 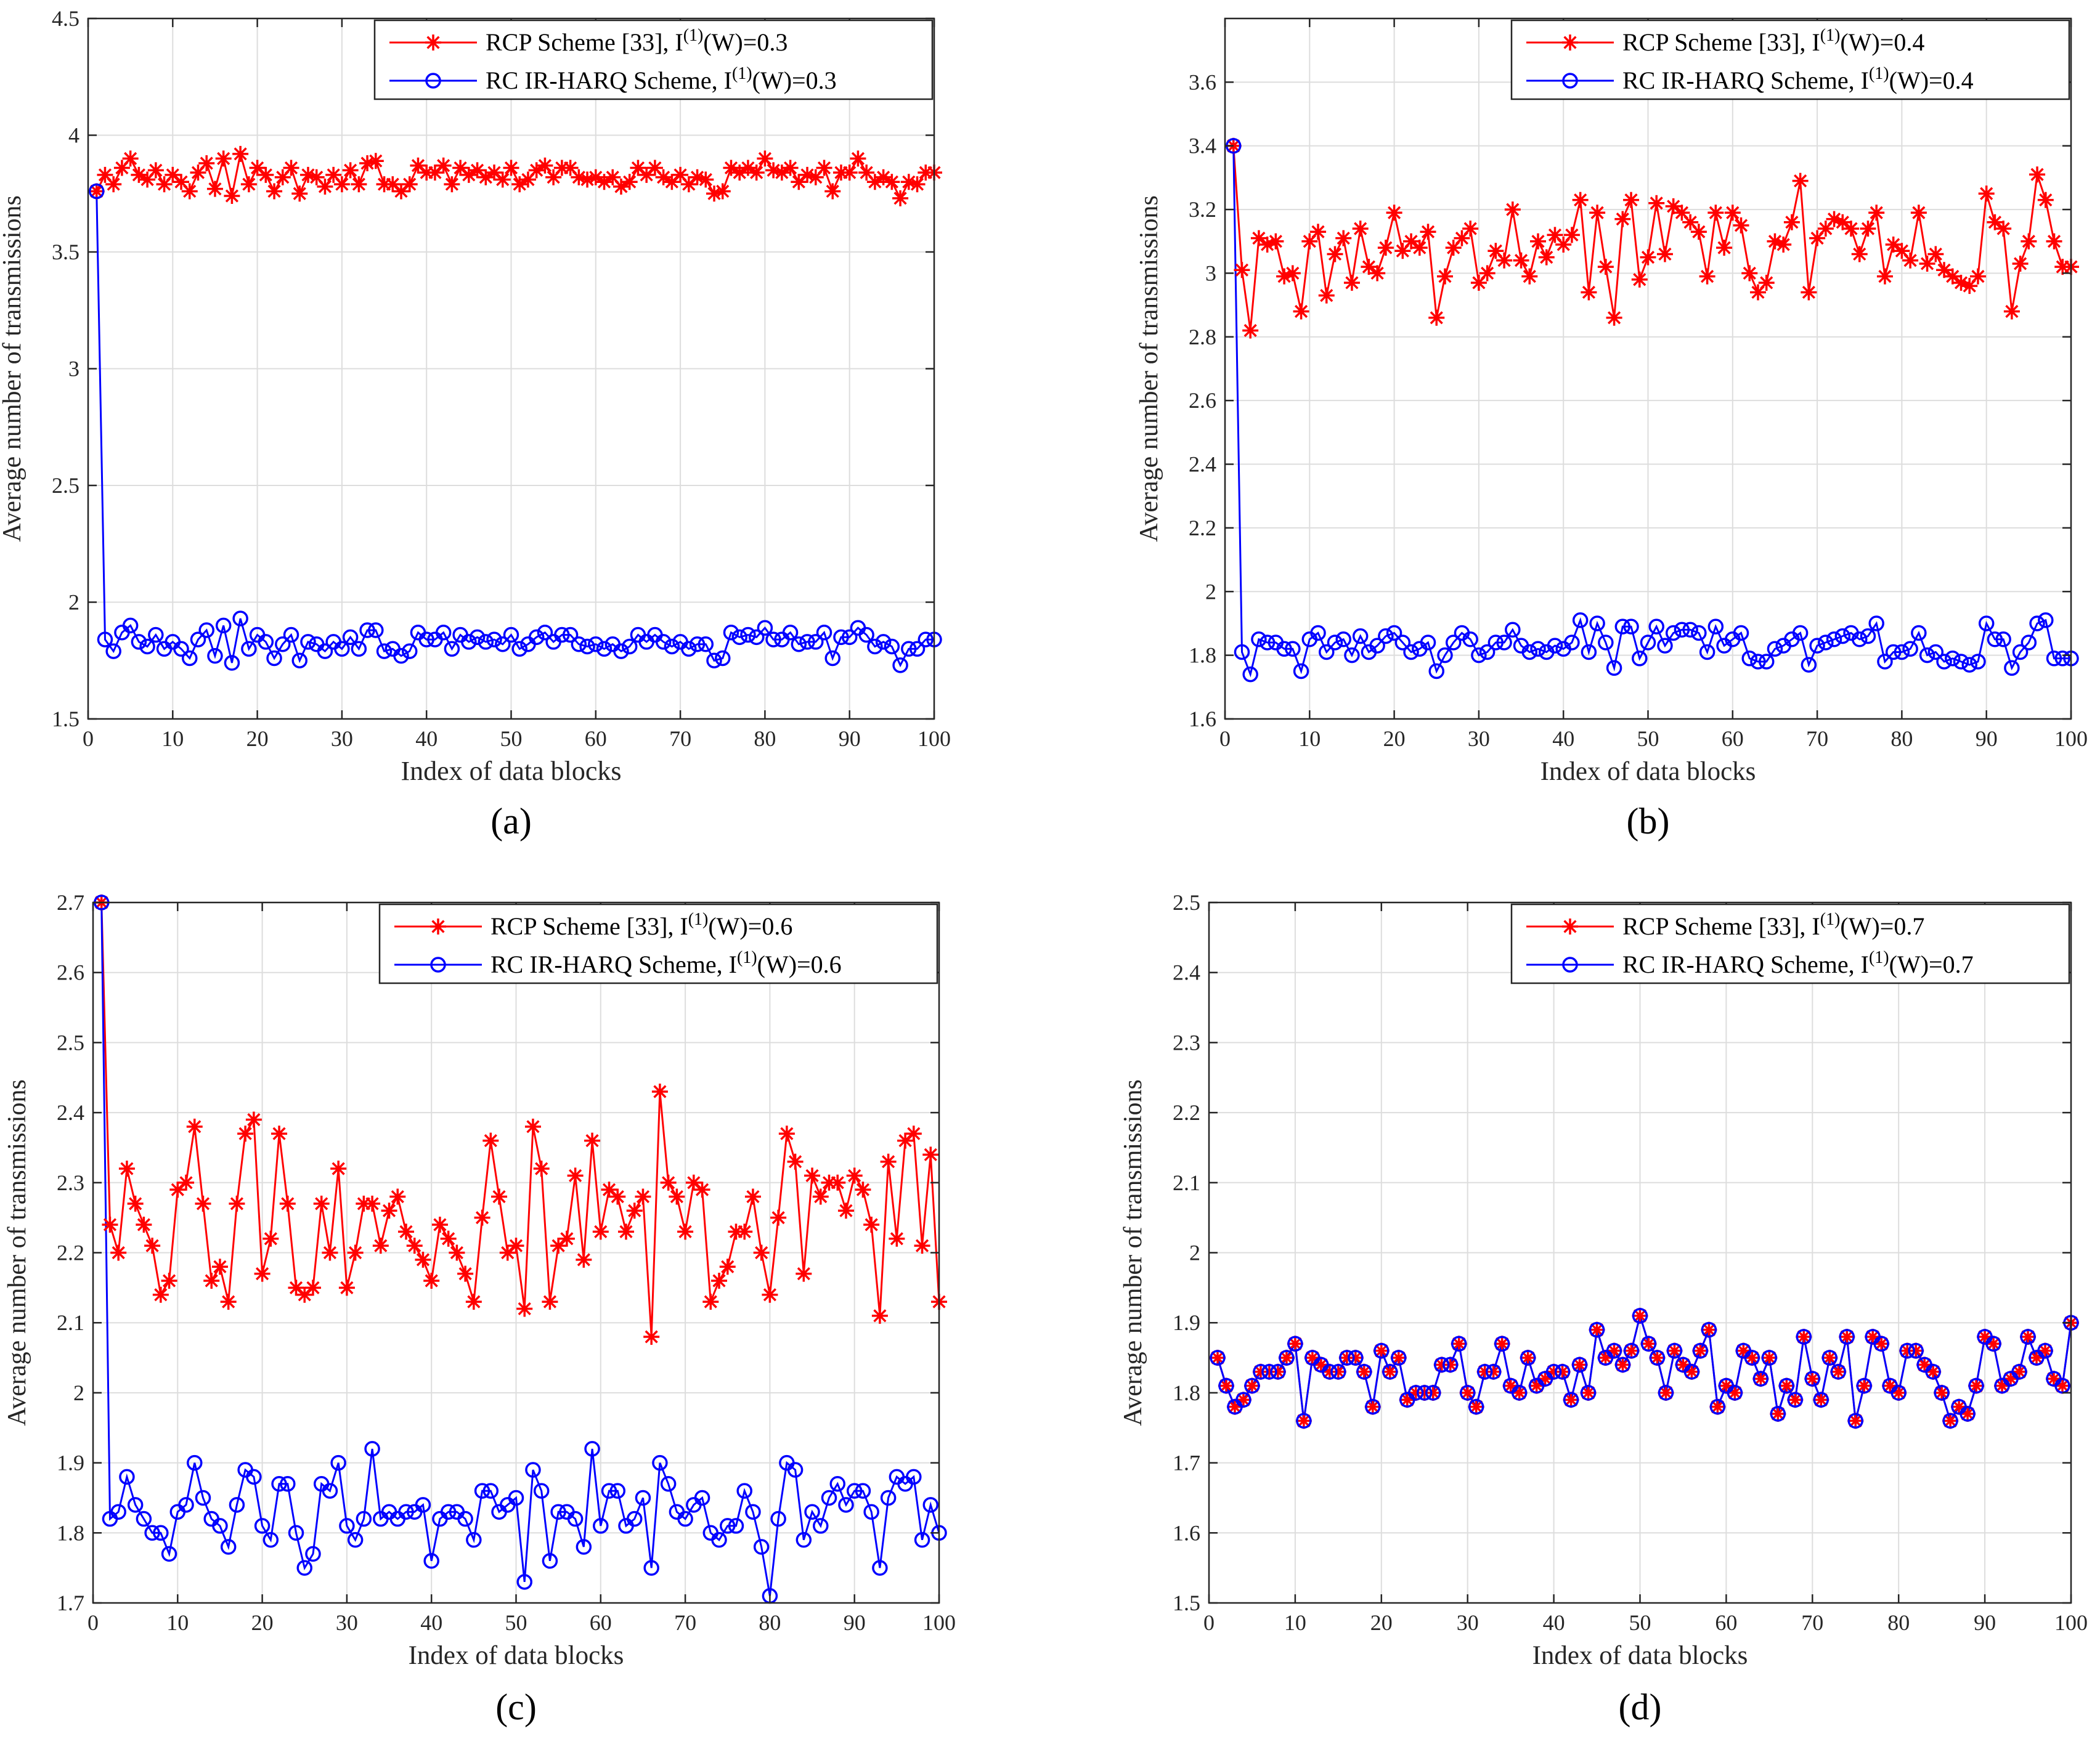 What do you see at coordinates (1309, 739) in the screenshot?
I see `x-tick-label: 10` at bounding box center [1309, 739].